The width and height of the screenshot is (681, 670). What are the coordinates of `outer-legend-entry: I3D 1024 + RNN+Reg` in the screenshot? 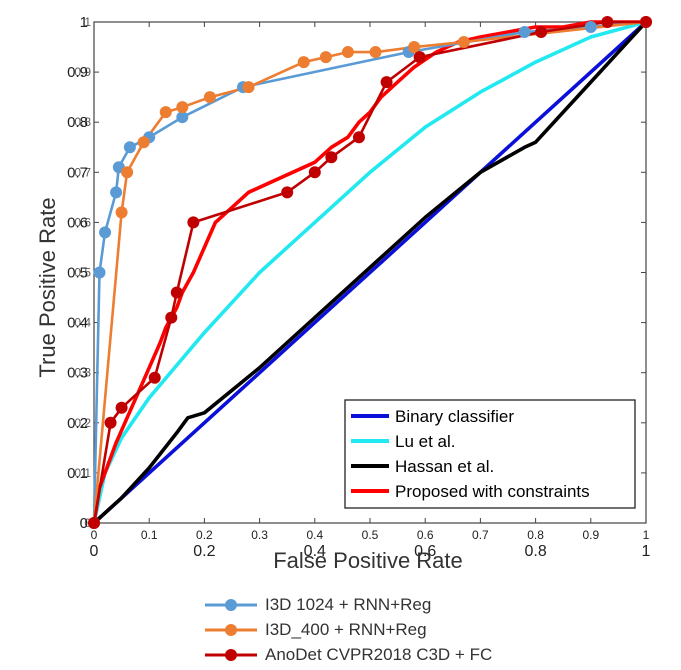 It's located at (370, 604).